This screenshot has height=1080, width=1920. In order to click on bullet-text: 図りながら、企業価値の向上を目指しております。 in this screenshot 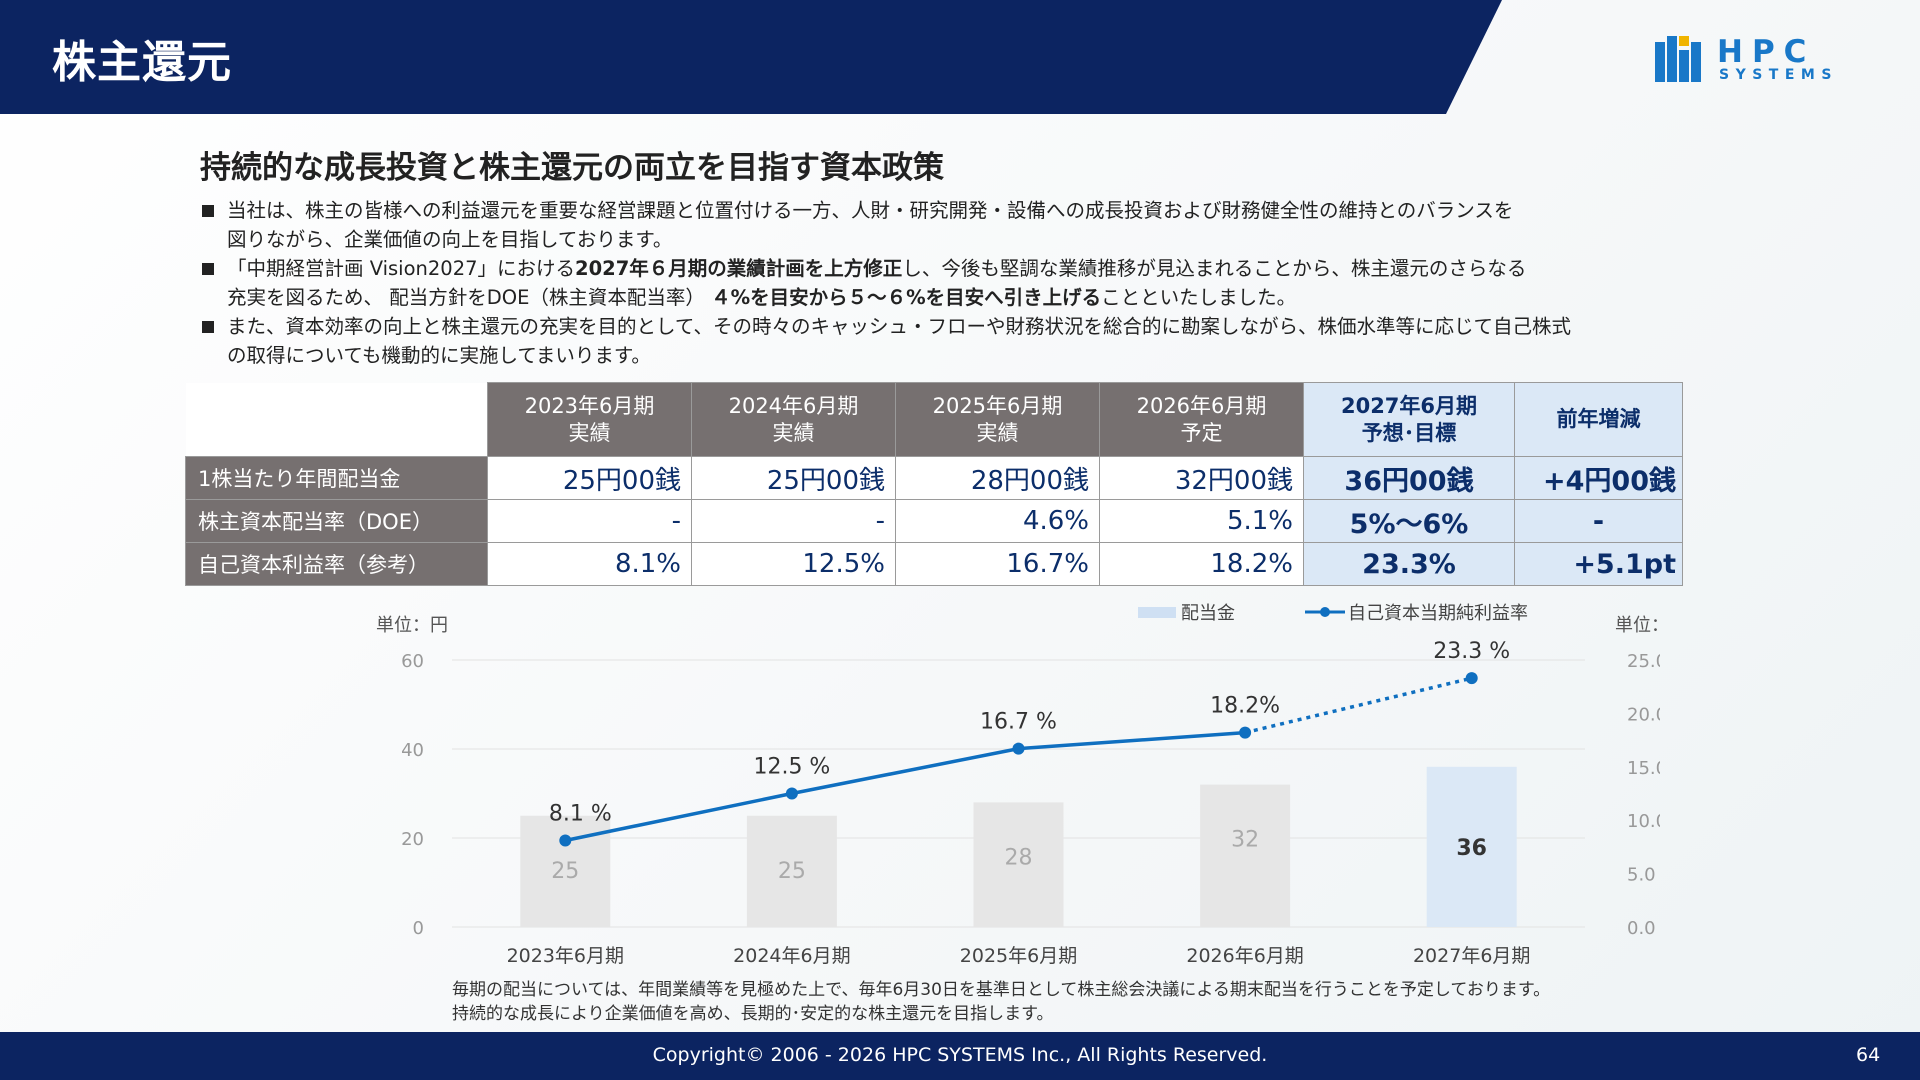, I will do `click(450, 239)`.